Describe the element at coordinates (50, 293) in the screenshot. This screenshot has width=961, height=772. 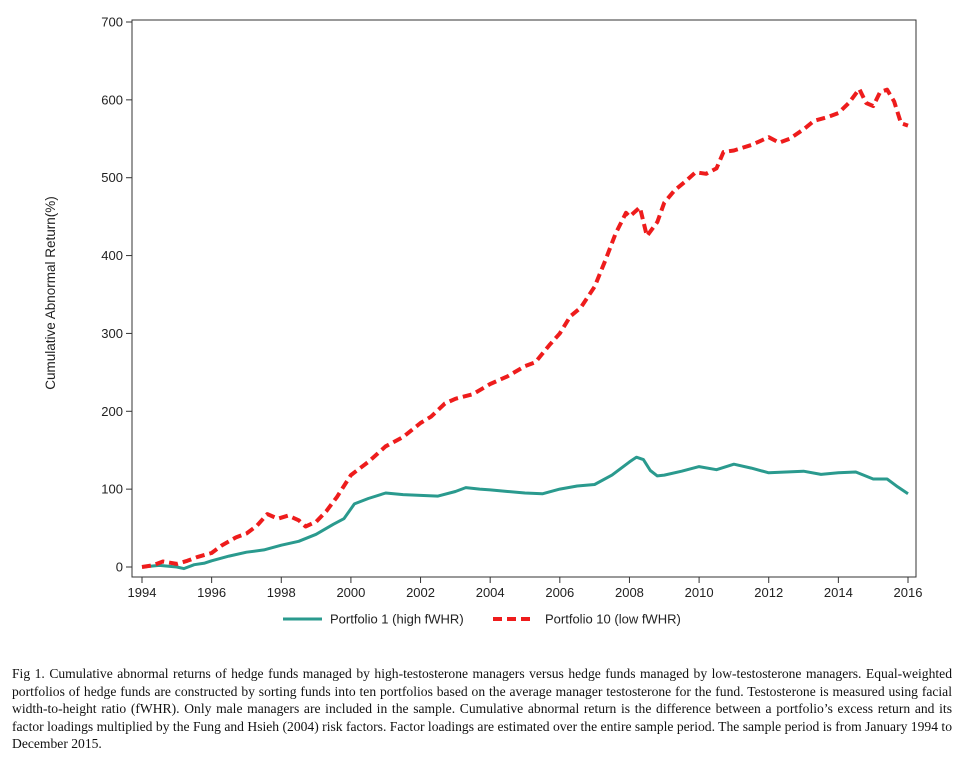
I see `y-axis-title: Cumulative Abnormal Return(%)` at that location.